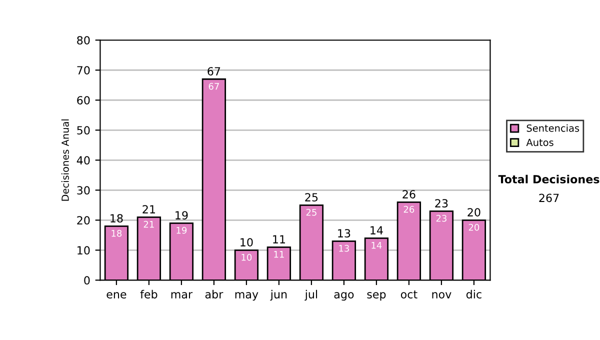  Describe the element at coordinates (540, 142) in the screenshot. I see `legend-label: Autos` at that location.